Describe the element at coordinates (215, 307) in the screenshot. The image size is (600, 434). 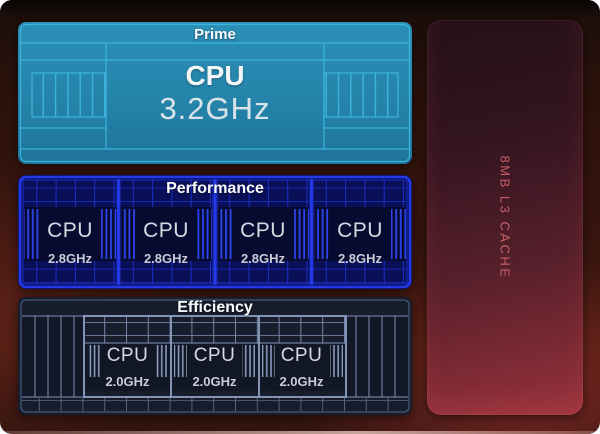
I see `efficiency-title: Efficiency` at that location.